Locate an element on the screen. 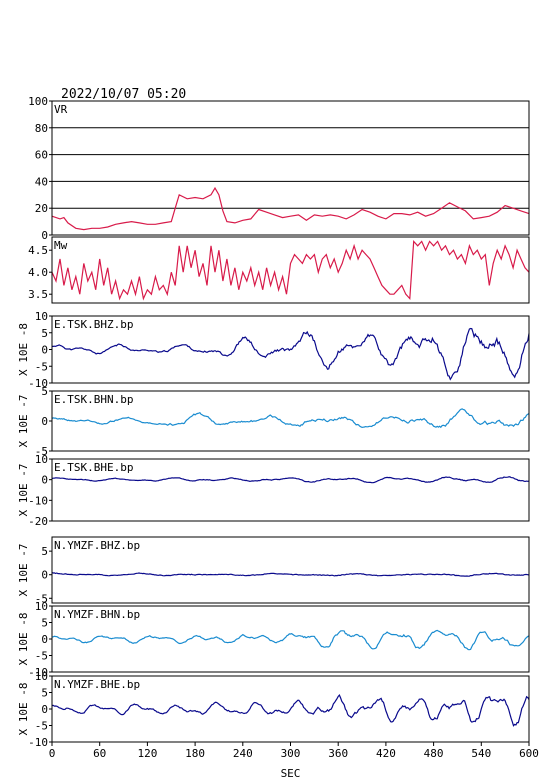 This screenshot has width=554, height=781. y-axis-label-ymzf-bhn: X 10E -8 is located at coordinates (23, 639).